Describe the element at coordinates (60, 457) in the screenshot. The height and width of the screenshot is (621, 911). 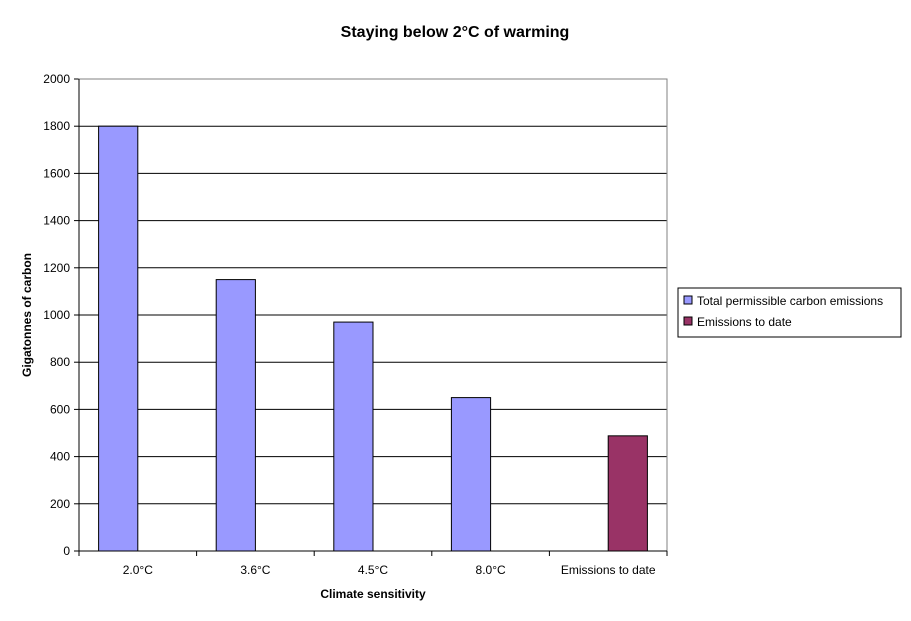
I see `y-tick-label: 400` at that location.